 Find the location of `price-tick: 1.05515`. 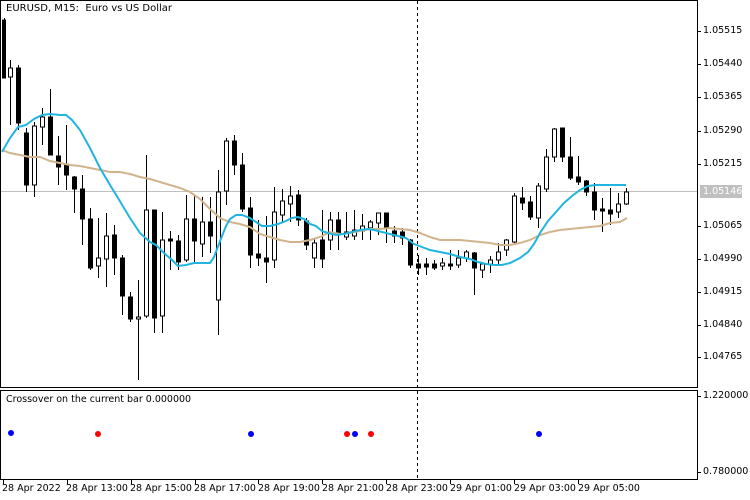

price-tick: 1.05515 is located at coordinates (723, 30).